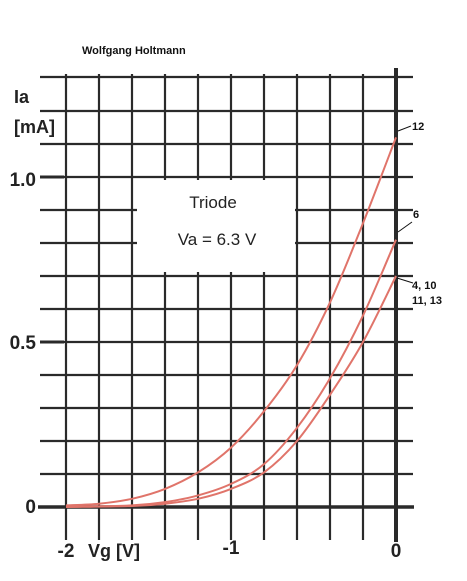  I want to click on x-axis-title: Vg [V], so click(114, 551).